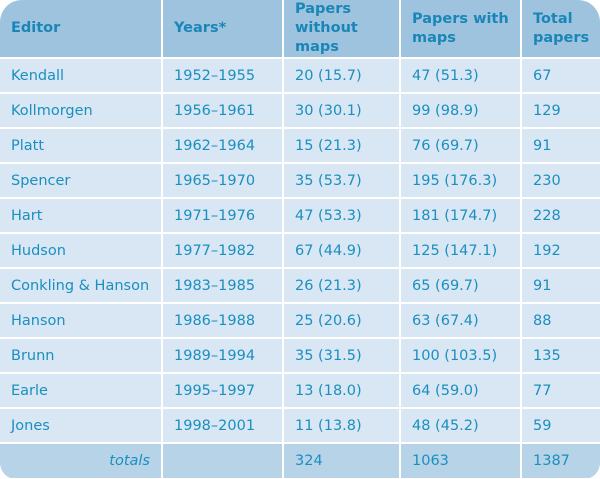 This screenshot has width=600, height=479. What do you see at coordinates (222, 320) in the screenshot?
I see `years-cell: 1986–1988` at bounding box center [222, 320].